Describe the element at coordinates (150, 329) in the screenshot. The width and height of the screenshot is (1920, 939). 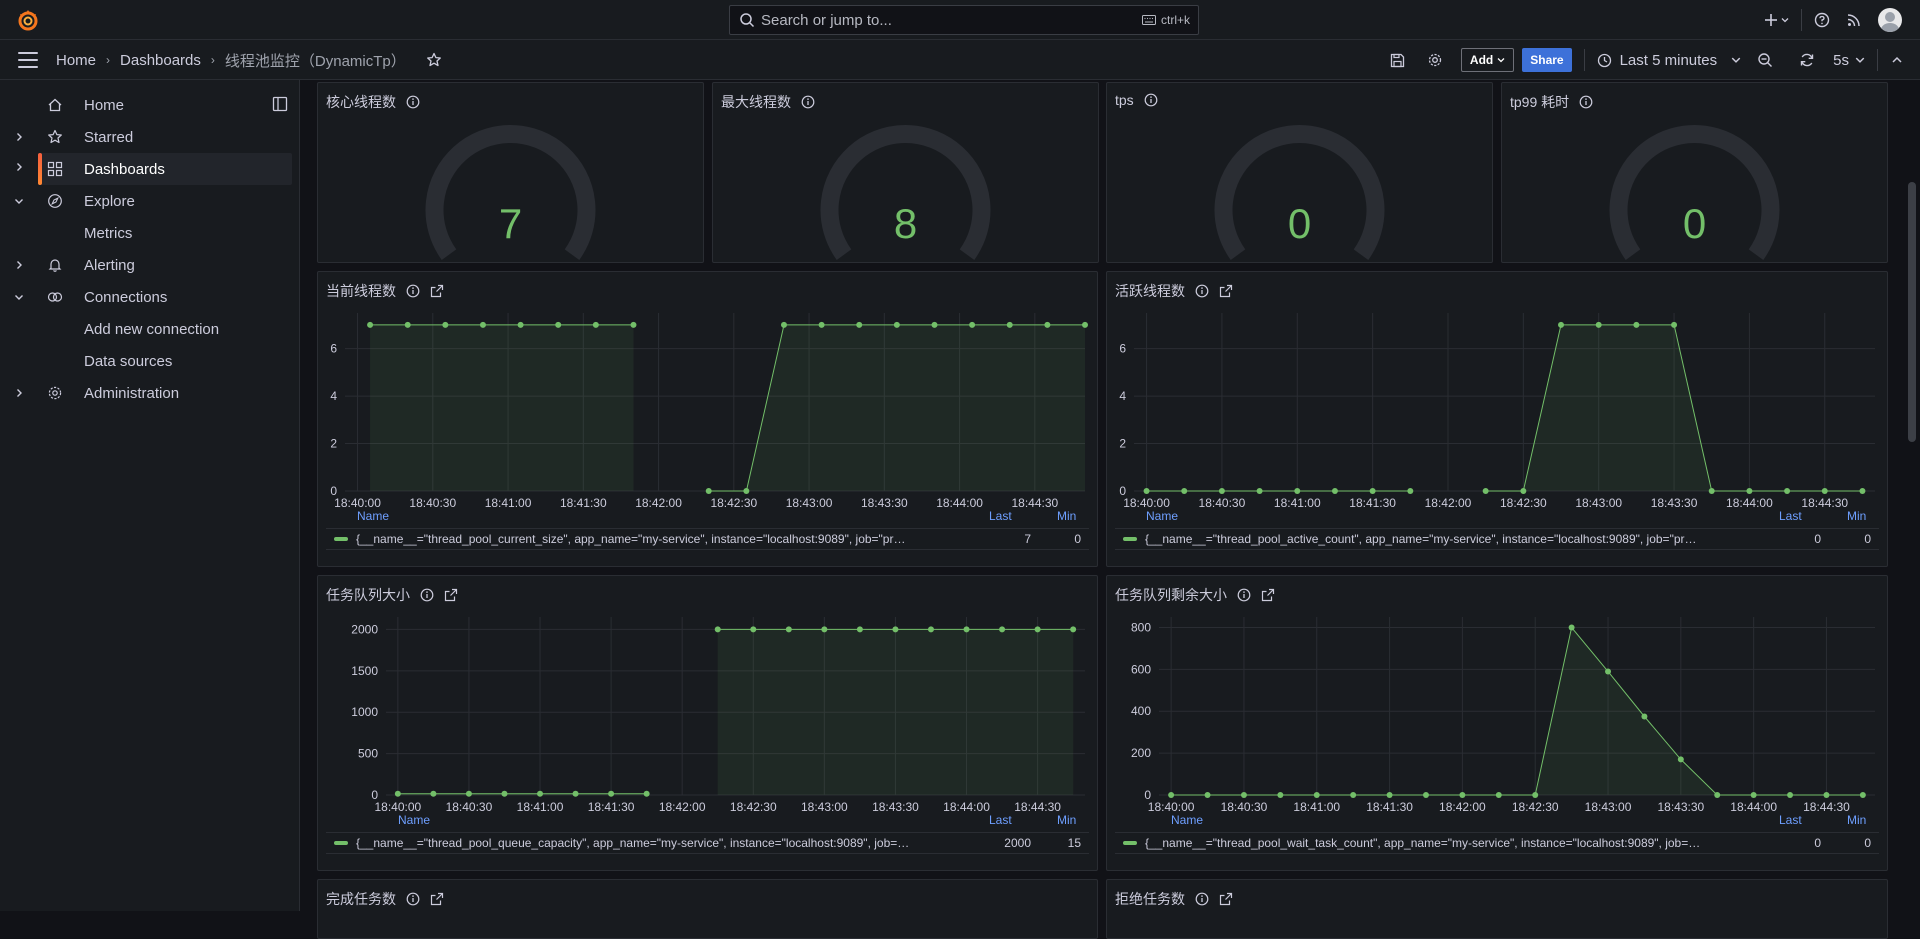
I see `sidebar-item-add-new-connection: Add new connection` at that location.